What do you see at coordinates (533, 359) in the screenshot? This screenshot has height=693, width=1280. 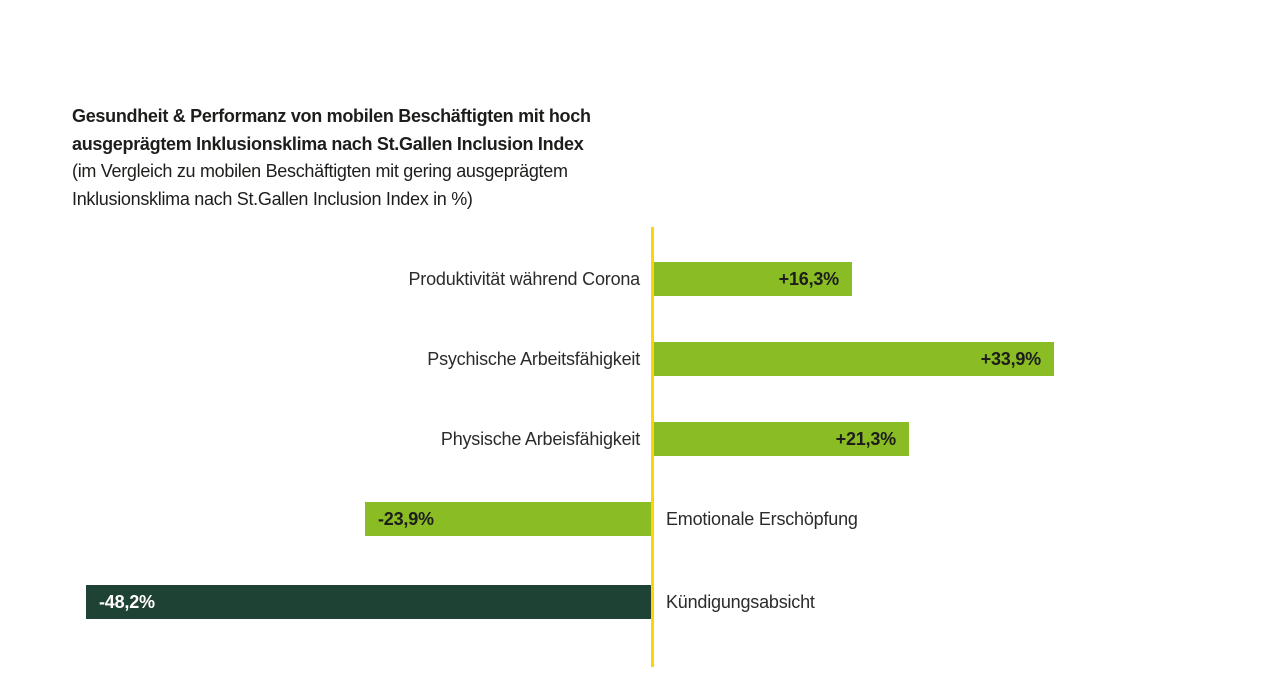 I see `category-label: Psychische Arbeitsfähigkeit` at bounding box center [533, 359].